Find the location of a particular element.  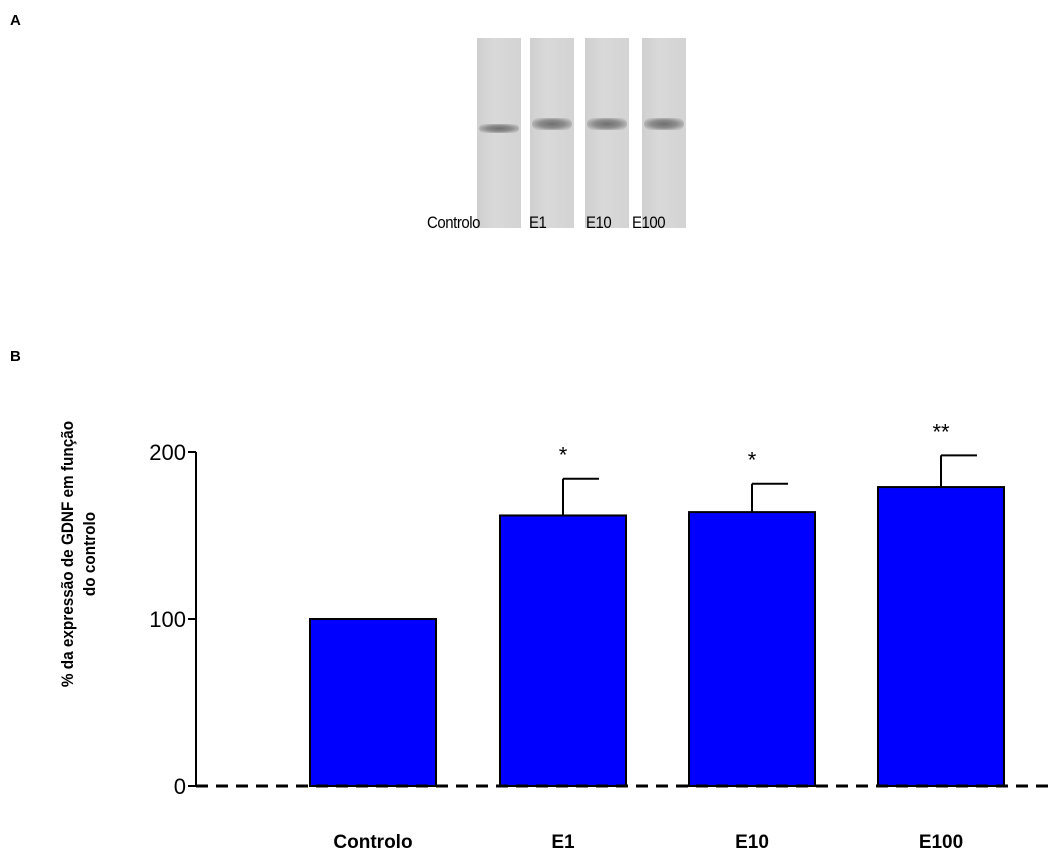

panel-label-a: A is located at coordinates (15, 20).